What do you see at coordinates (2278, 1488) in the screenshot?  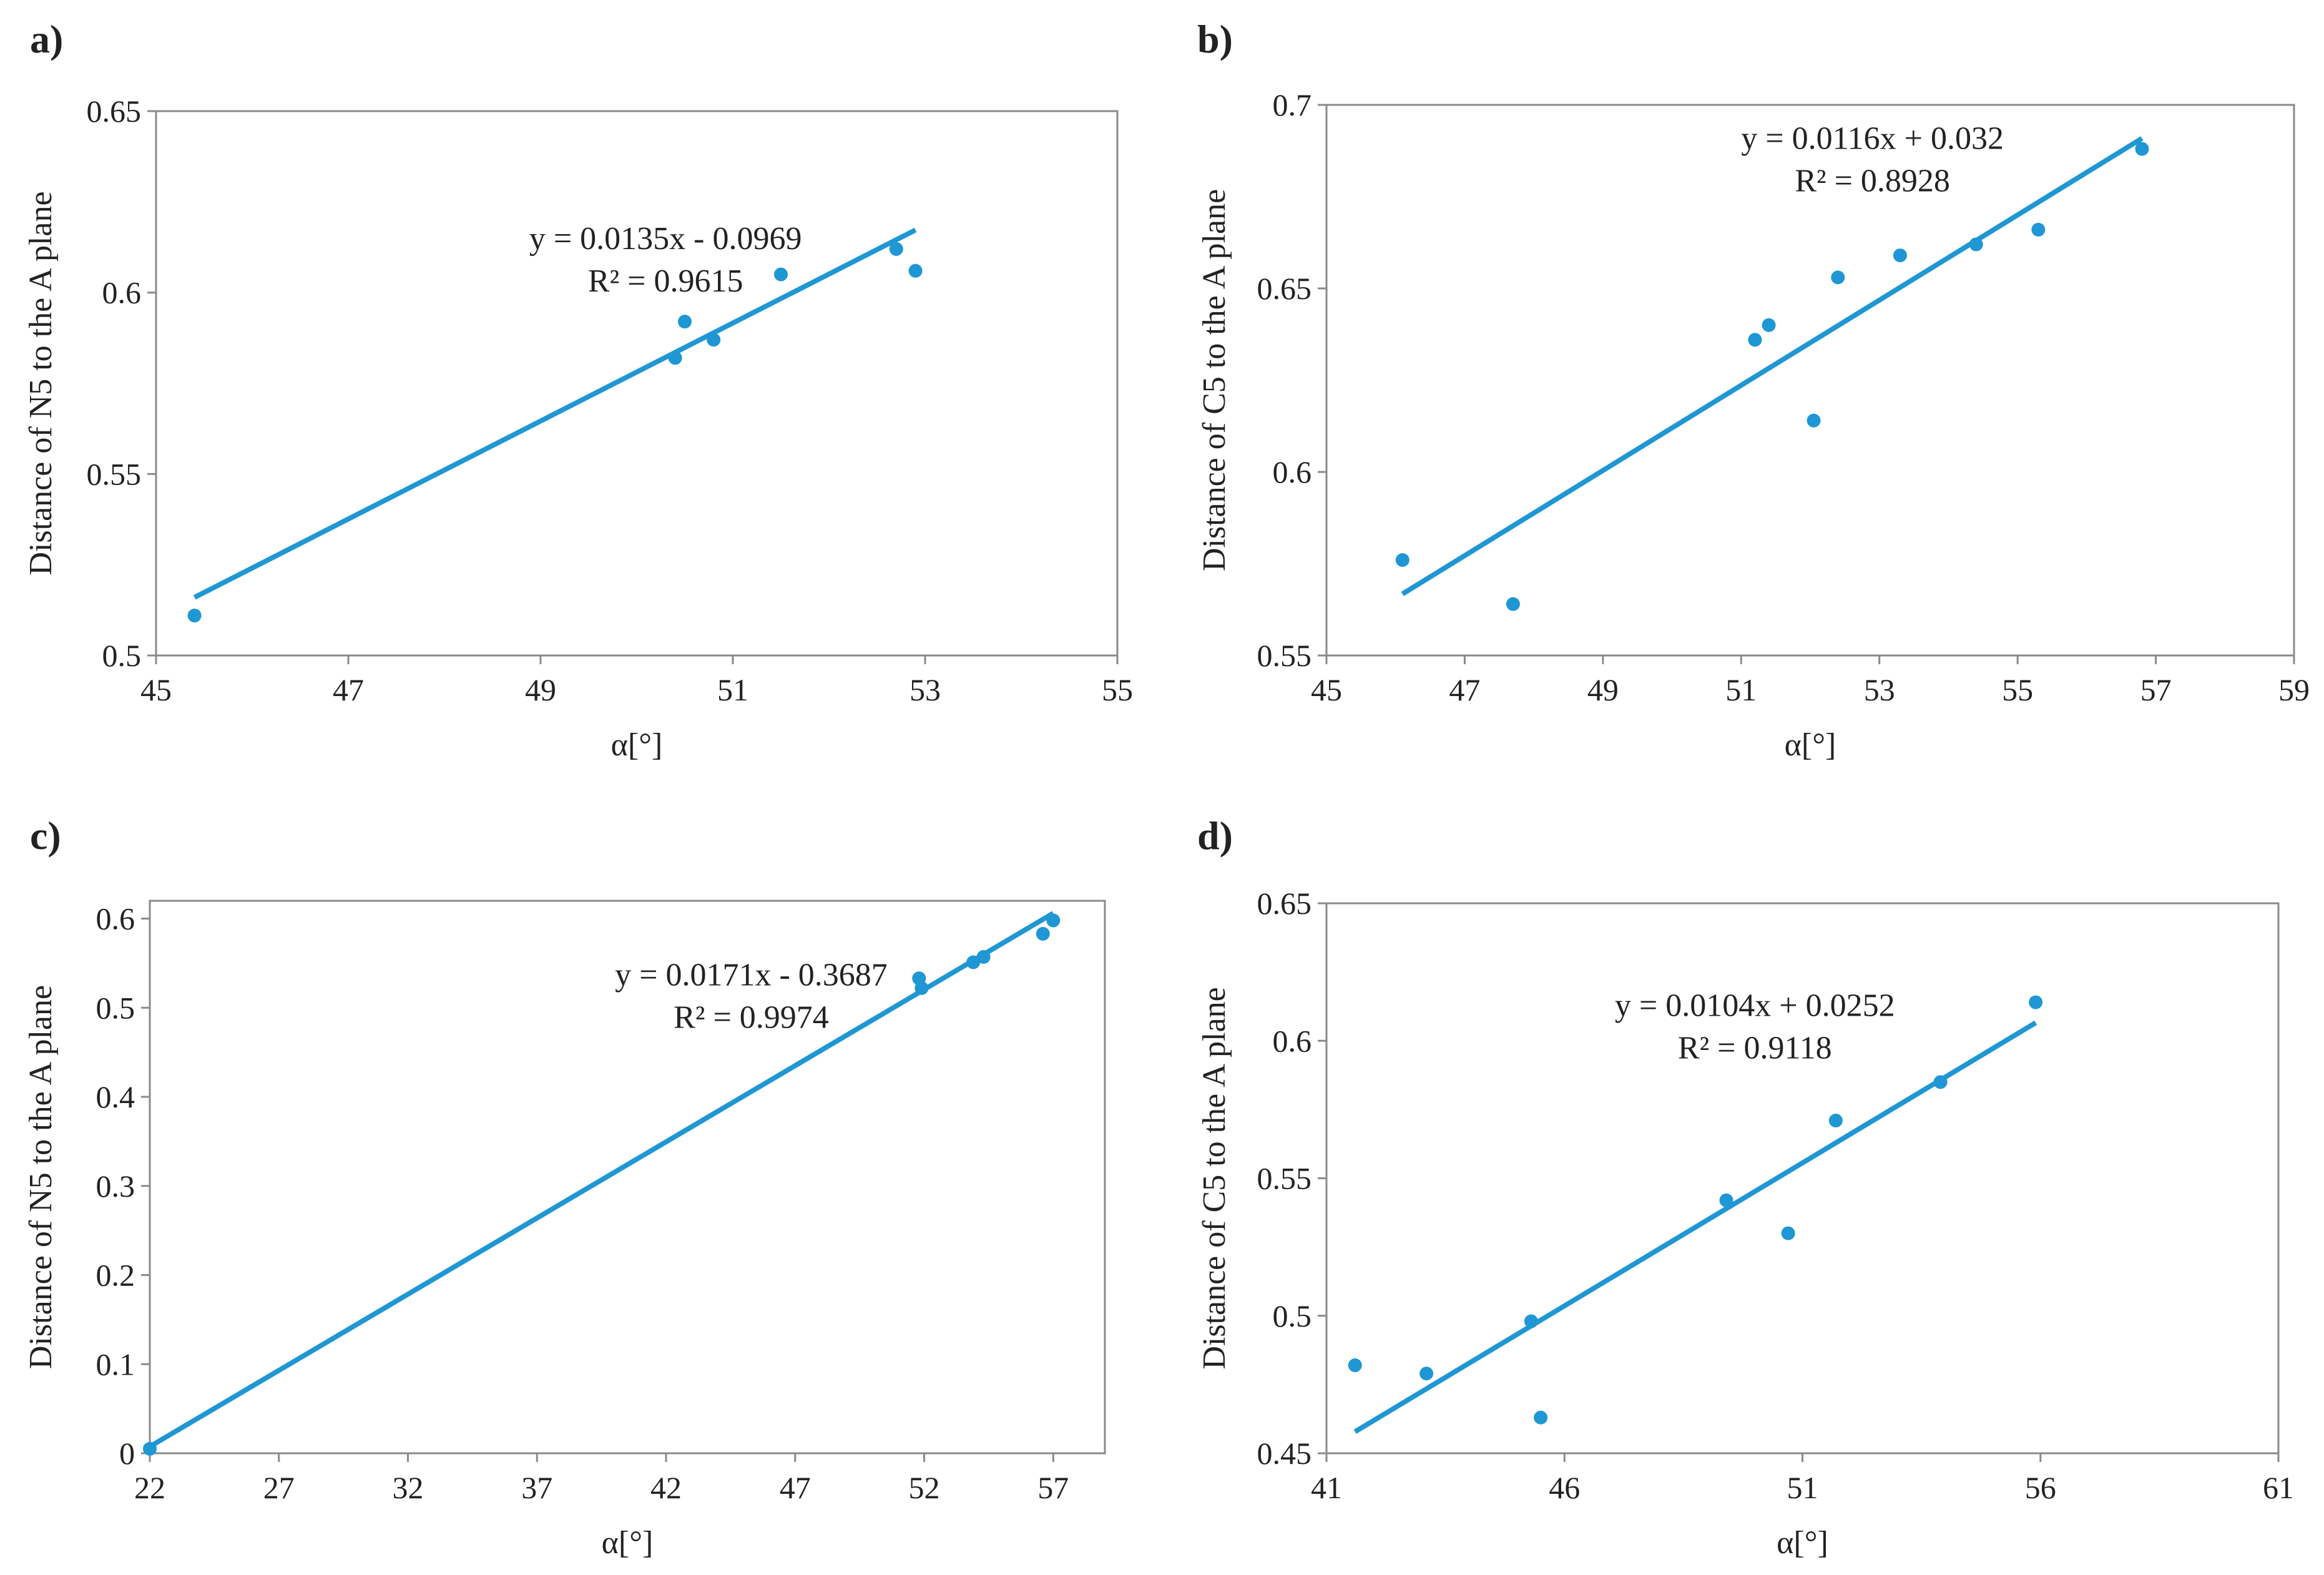 I see `x-tick-label: 61` at bounding box center [2278, 1488].